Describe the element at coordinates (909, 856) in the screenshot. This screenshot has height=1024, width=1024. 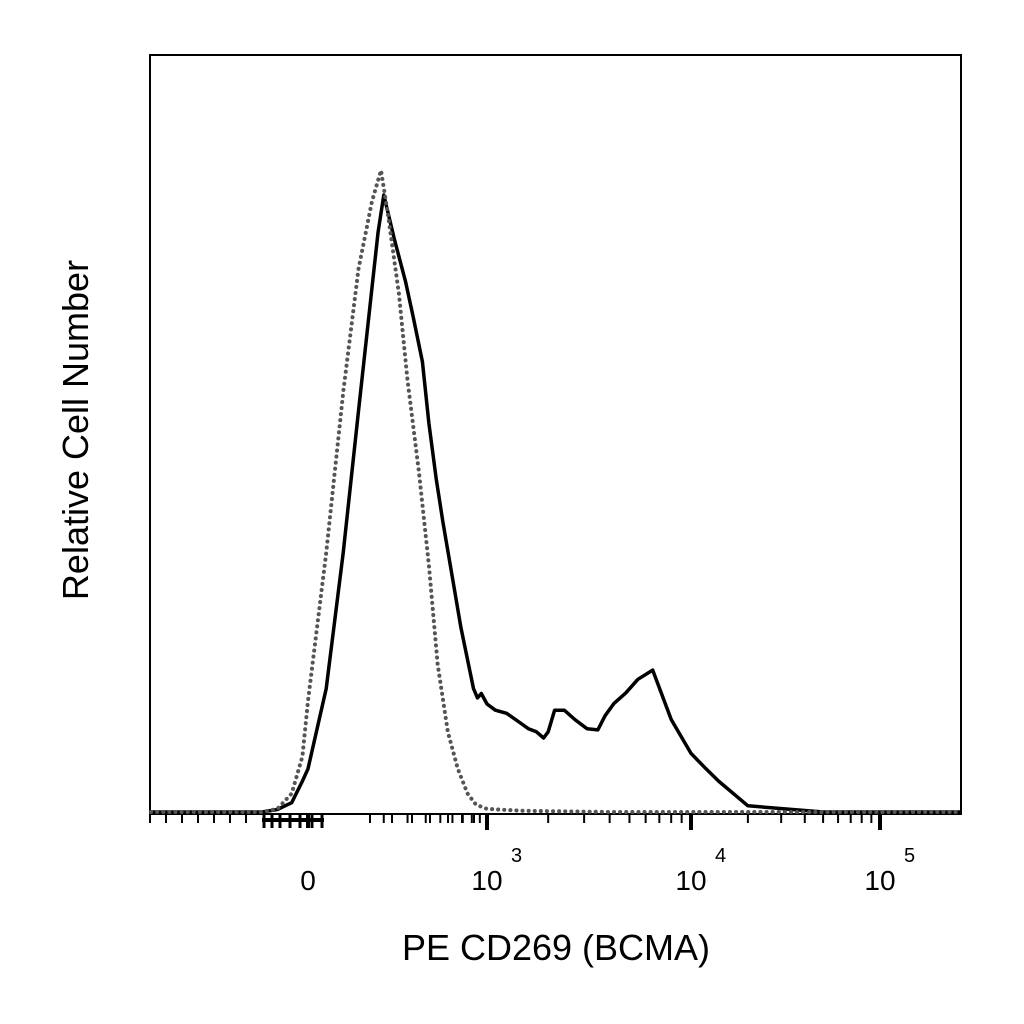
I see `x-tick-exponent: 5` at that location.